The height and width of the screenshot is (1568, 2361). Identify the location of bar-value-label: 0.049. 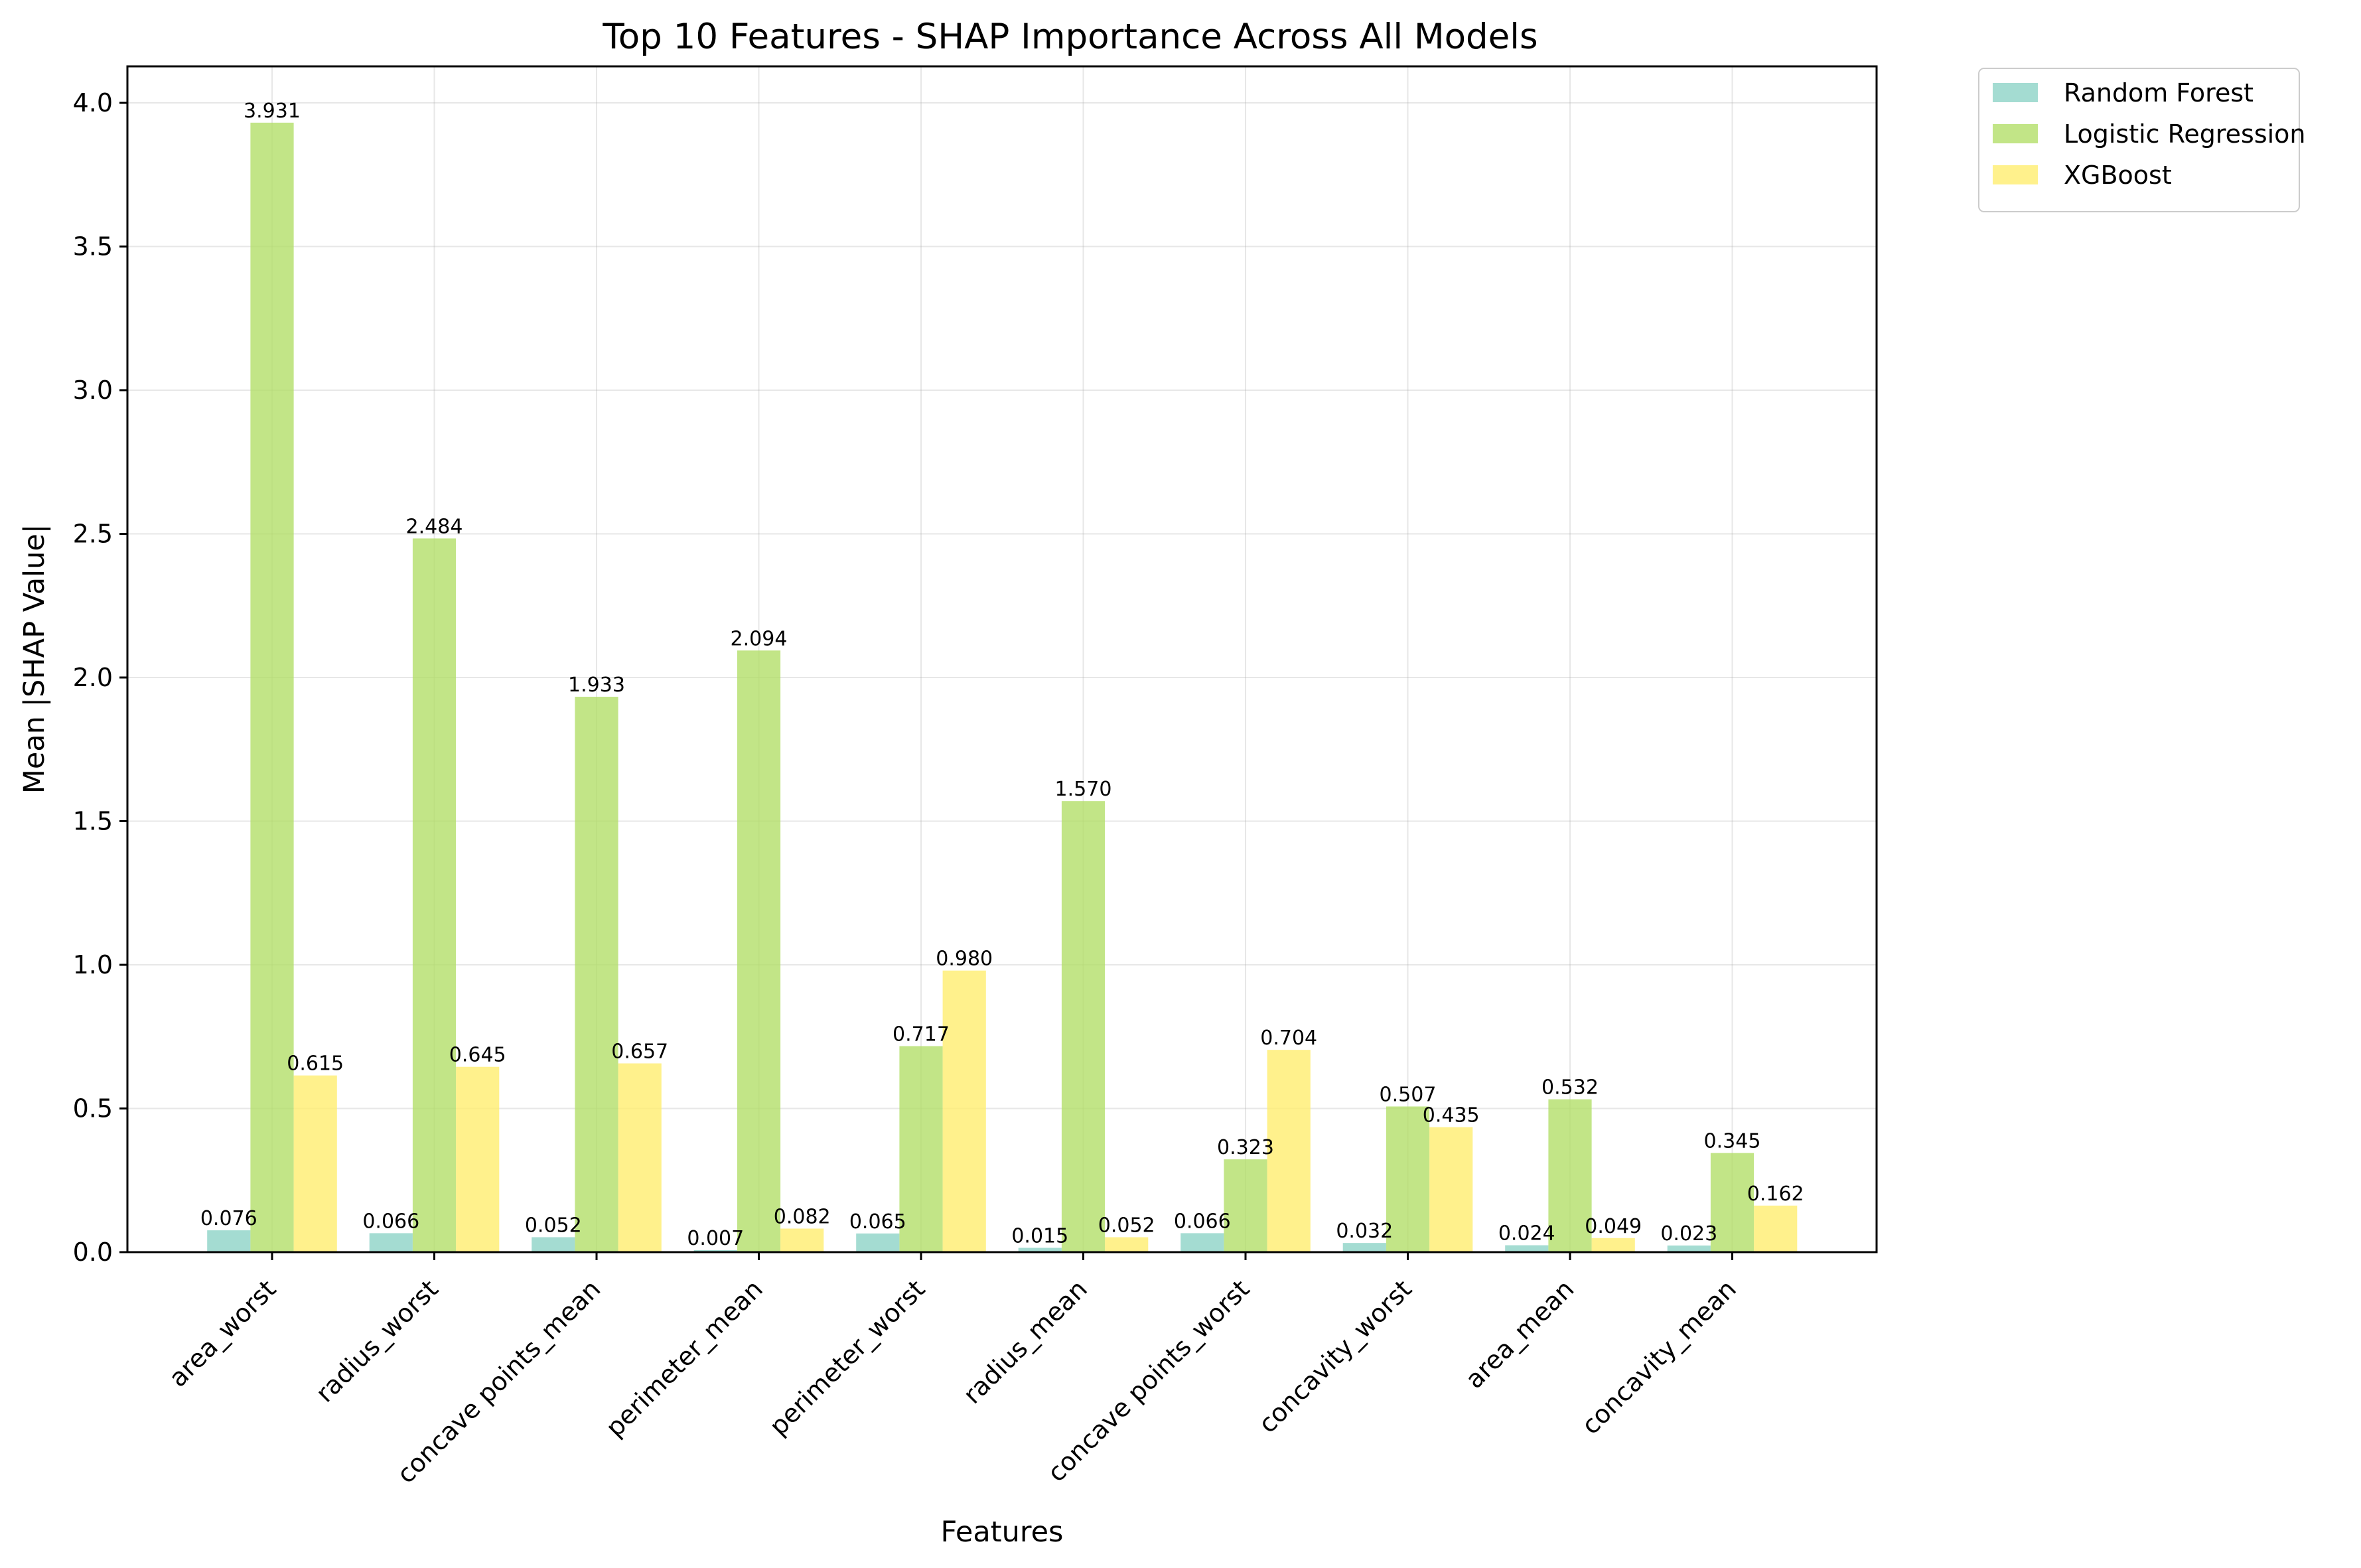
(1613, 1226).